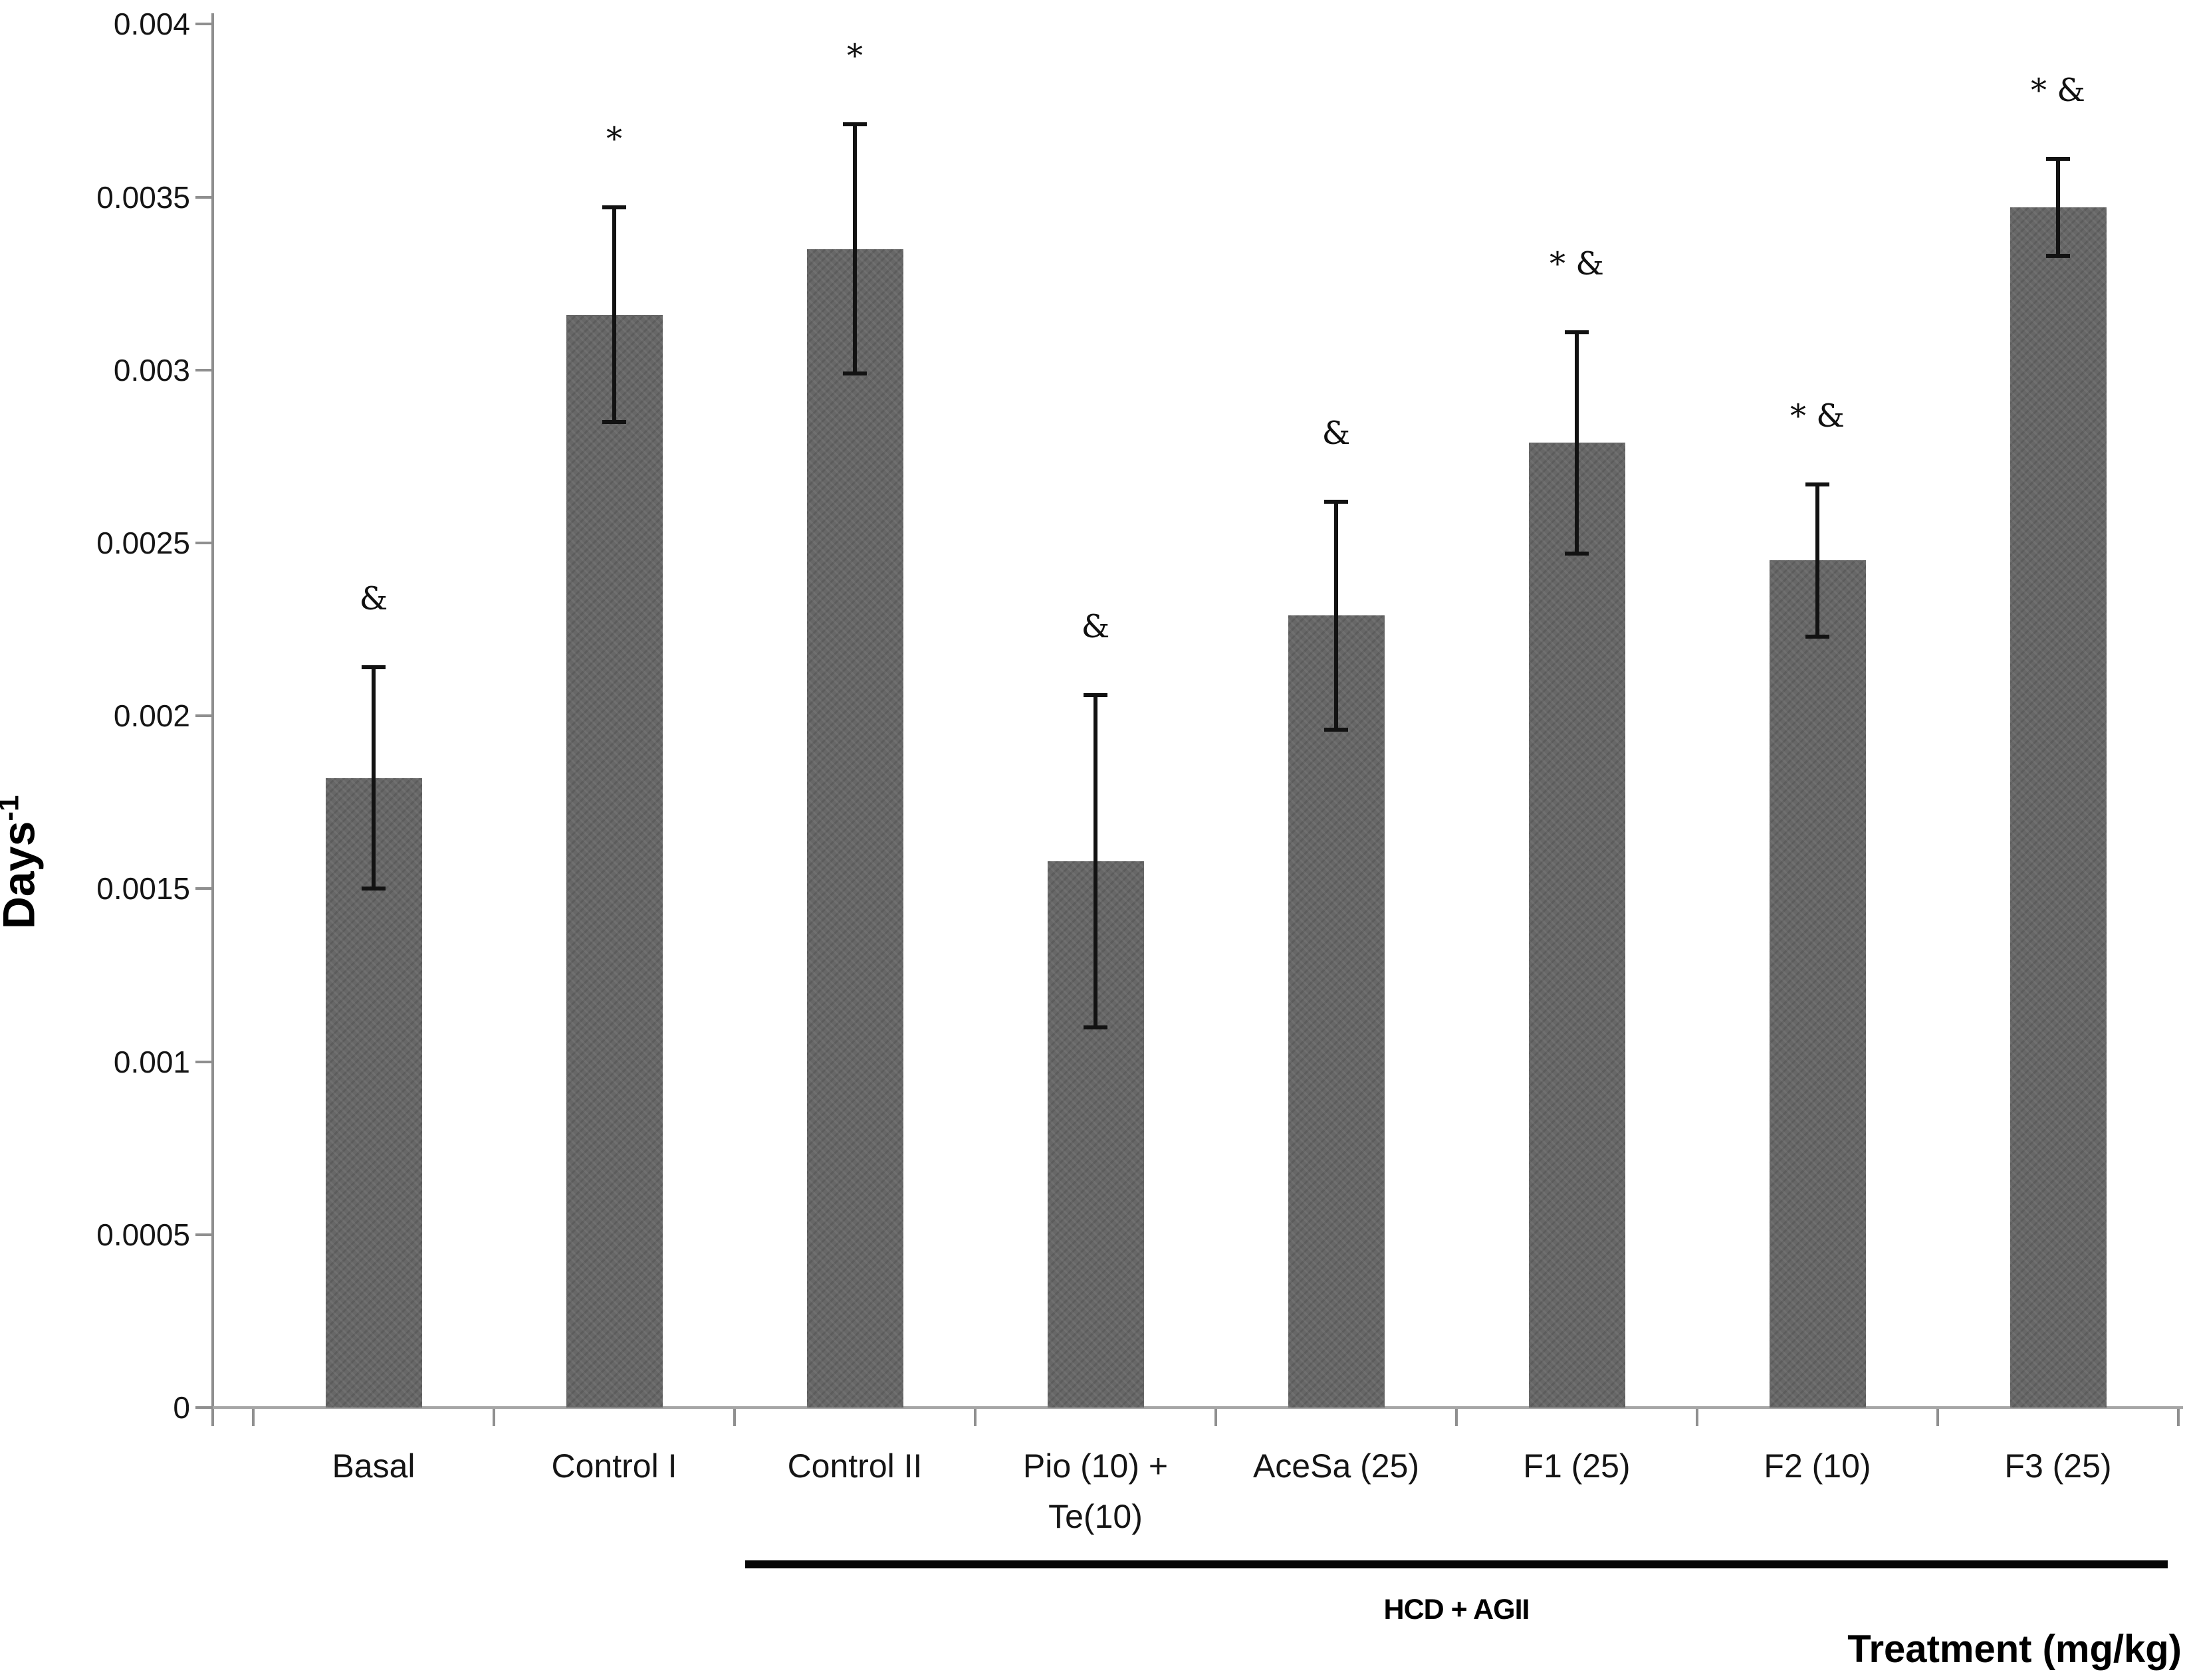 The image size is (2187, 1680). What do you see at coordinates (143, 888) in the screenshot?
I see `y-tick-label: 0.0015` at bounding box center [143, 888].